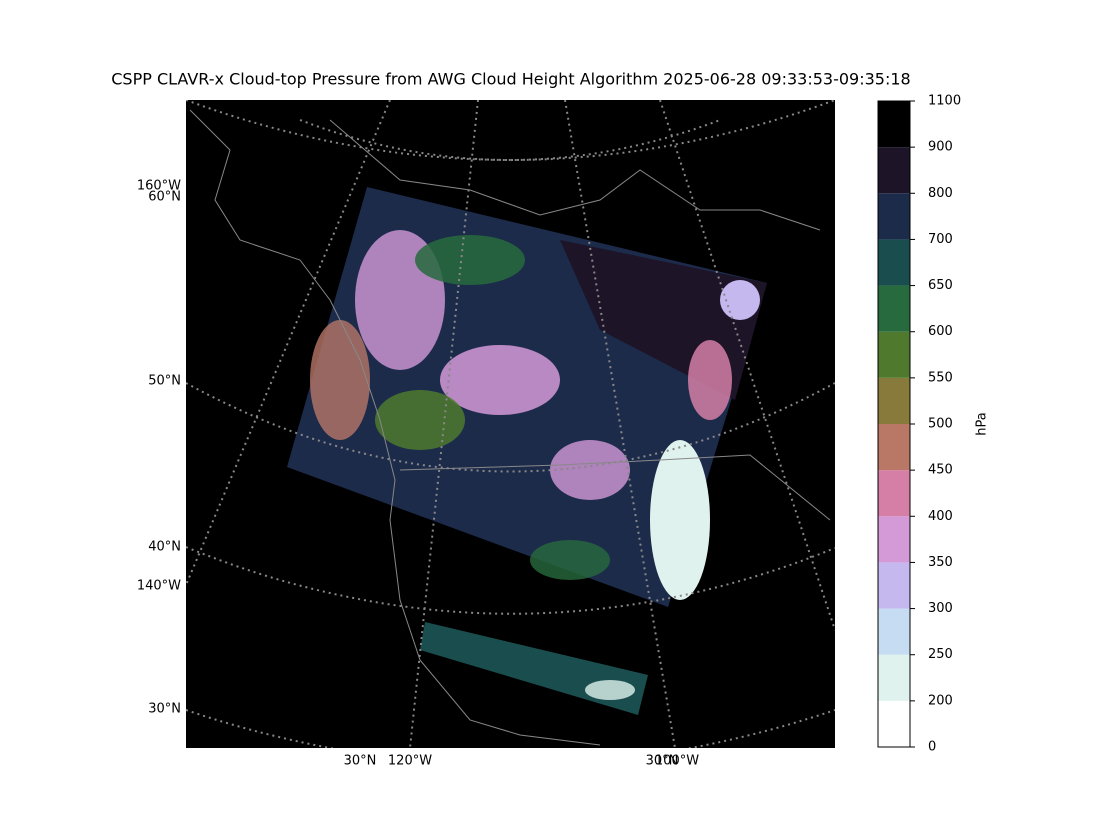  Describe the element at coordinates (164, 197) in the screenshot. I see `map-label: 60°N` at that location.